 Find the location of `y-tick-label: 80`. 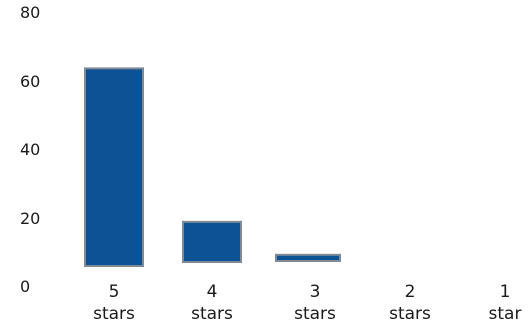

y-tick-label: 80 is located at coordinates (30, 12).